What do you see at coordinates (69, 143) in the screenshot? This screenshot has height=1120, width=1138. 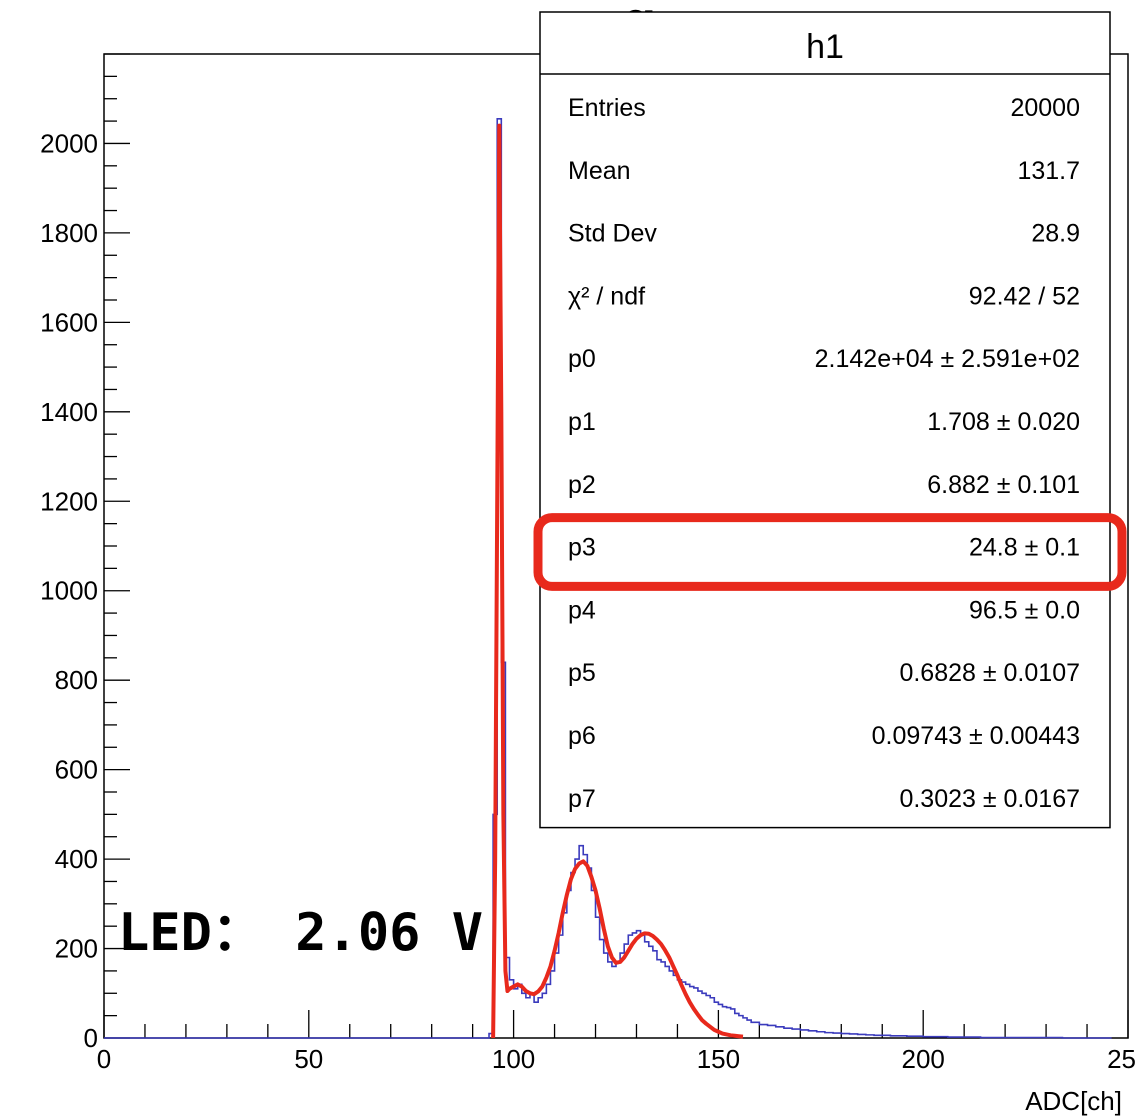 I see `y-tick-label: 2000` at bounding box center [69, 143].